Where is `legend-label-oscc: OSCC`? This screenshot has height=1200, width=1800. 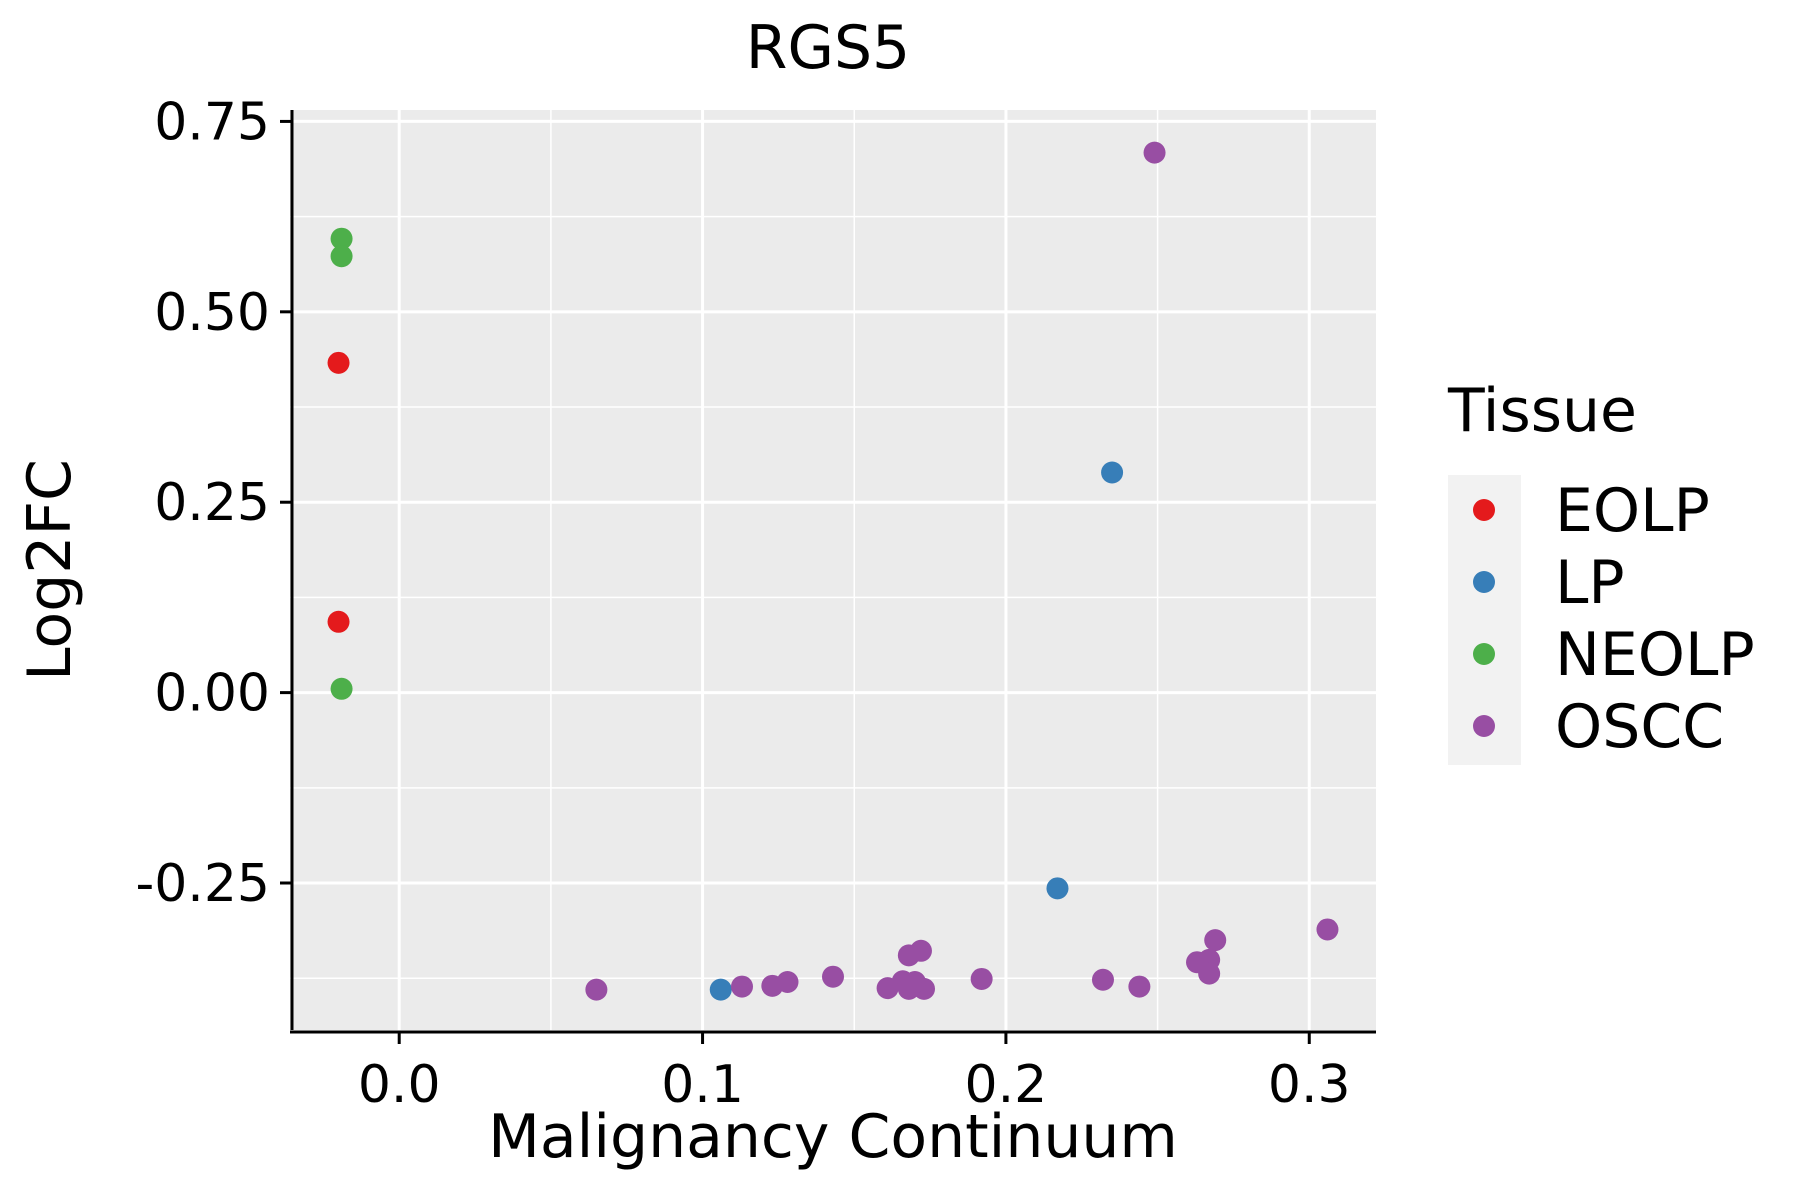
legend-label-oscc: OSCC is located at coordinates (1639, 727).